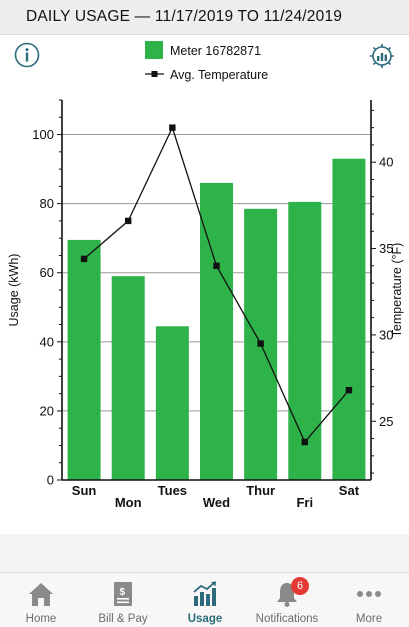 Image resolution: width=409 pixels, height=627 pixels. I want to click on y2-tick-label: 25, so click(386, 421).